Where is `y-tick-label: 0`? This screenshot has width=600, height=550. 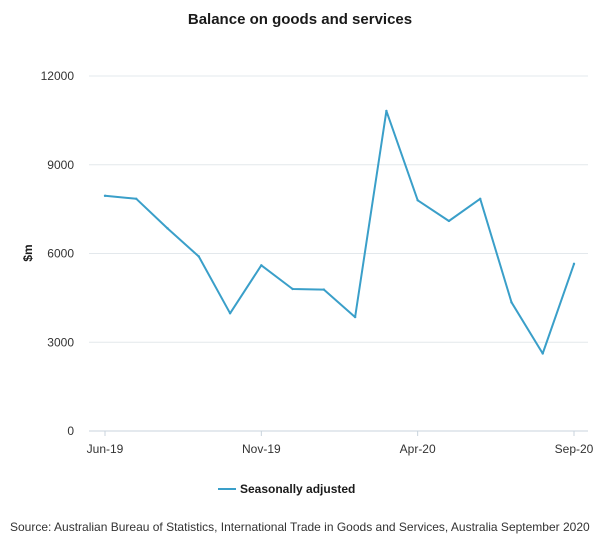
y-tick-label: 0 is located at coordinates (70, 431).